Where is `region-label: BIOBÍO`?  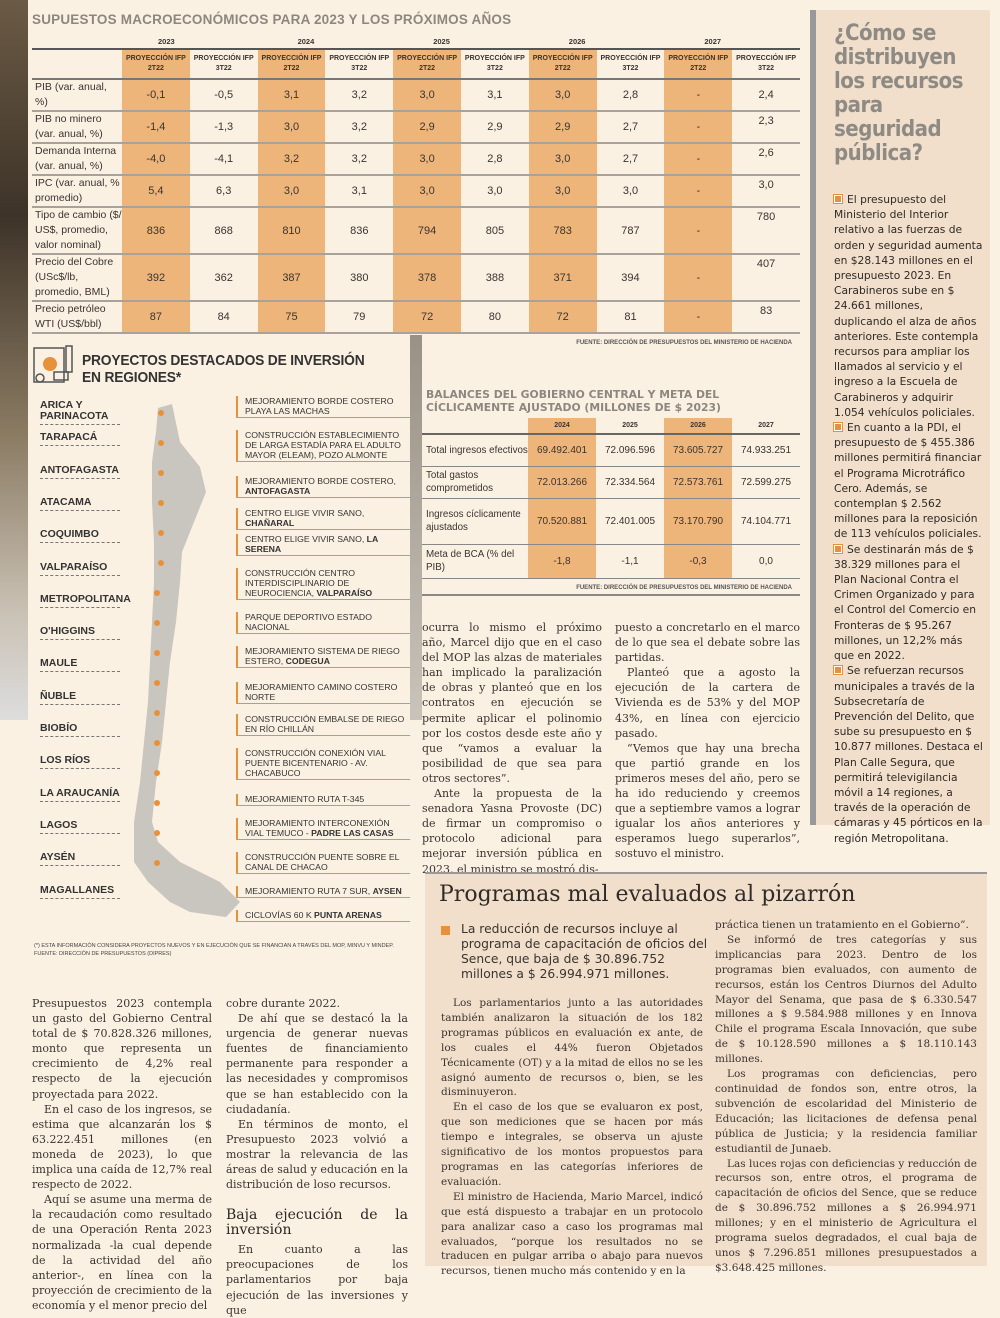 region-label: BIOBÍO is located at coordinates (80, 730).